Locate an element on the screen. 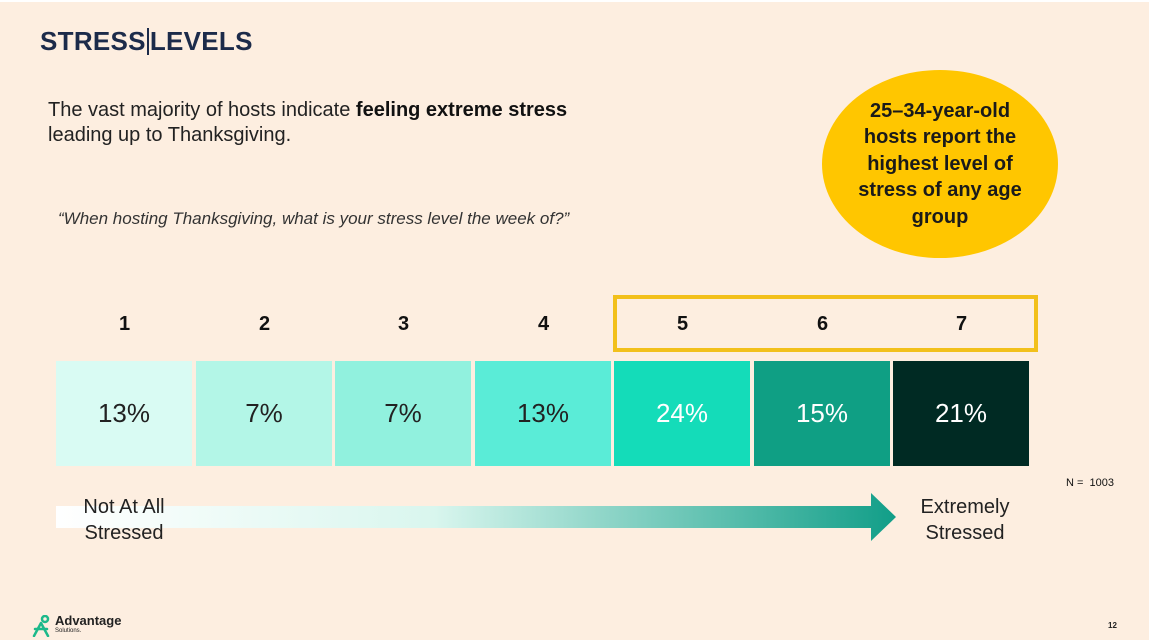  logo-subtitle: Solutions. is located at coordinates (68, 631).